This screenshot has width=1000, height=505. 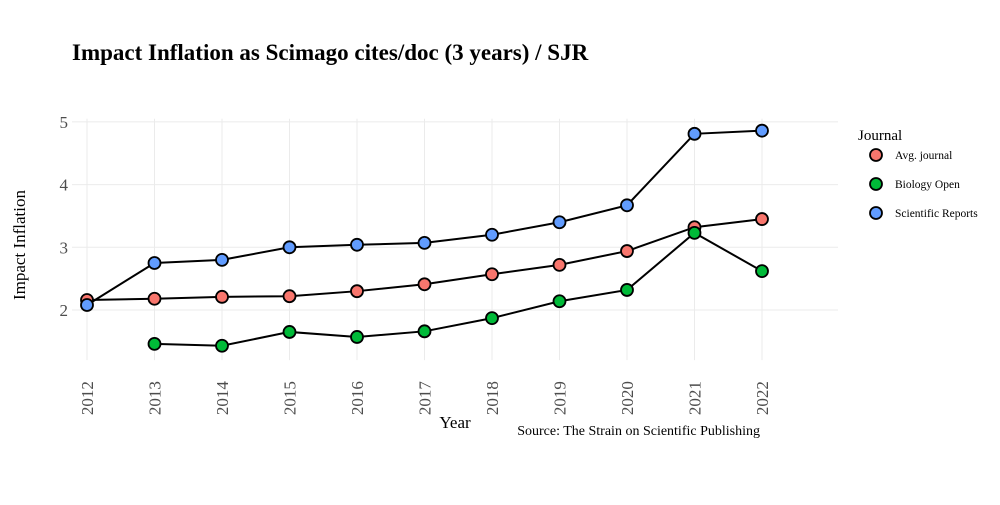 I want to click on x-axis-label: Year, so click(x=455, y=422).